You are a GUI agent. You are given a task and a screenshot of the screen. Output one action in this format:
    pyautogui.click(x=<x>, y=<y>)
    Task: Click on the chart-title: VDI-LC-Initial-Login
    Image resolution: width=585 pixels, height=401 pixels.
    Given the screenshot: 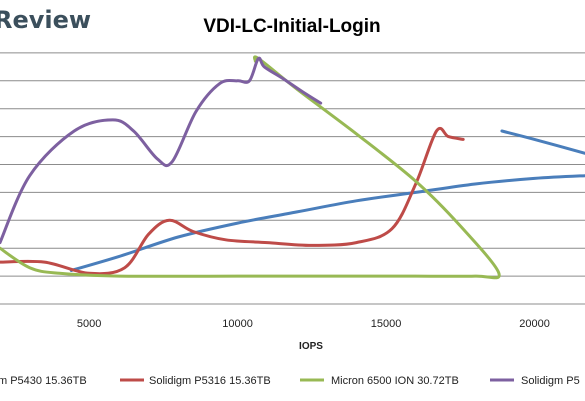 What is the action you would take?
    pyautogui.click(x=291, y=26)
    